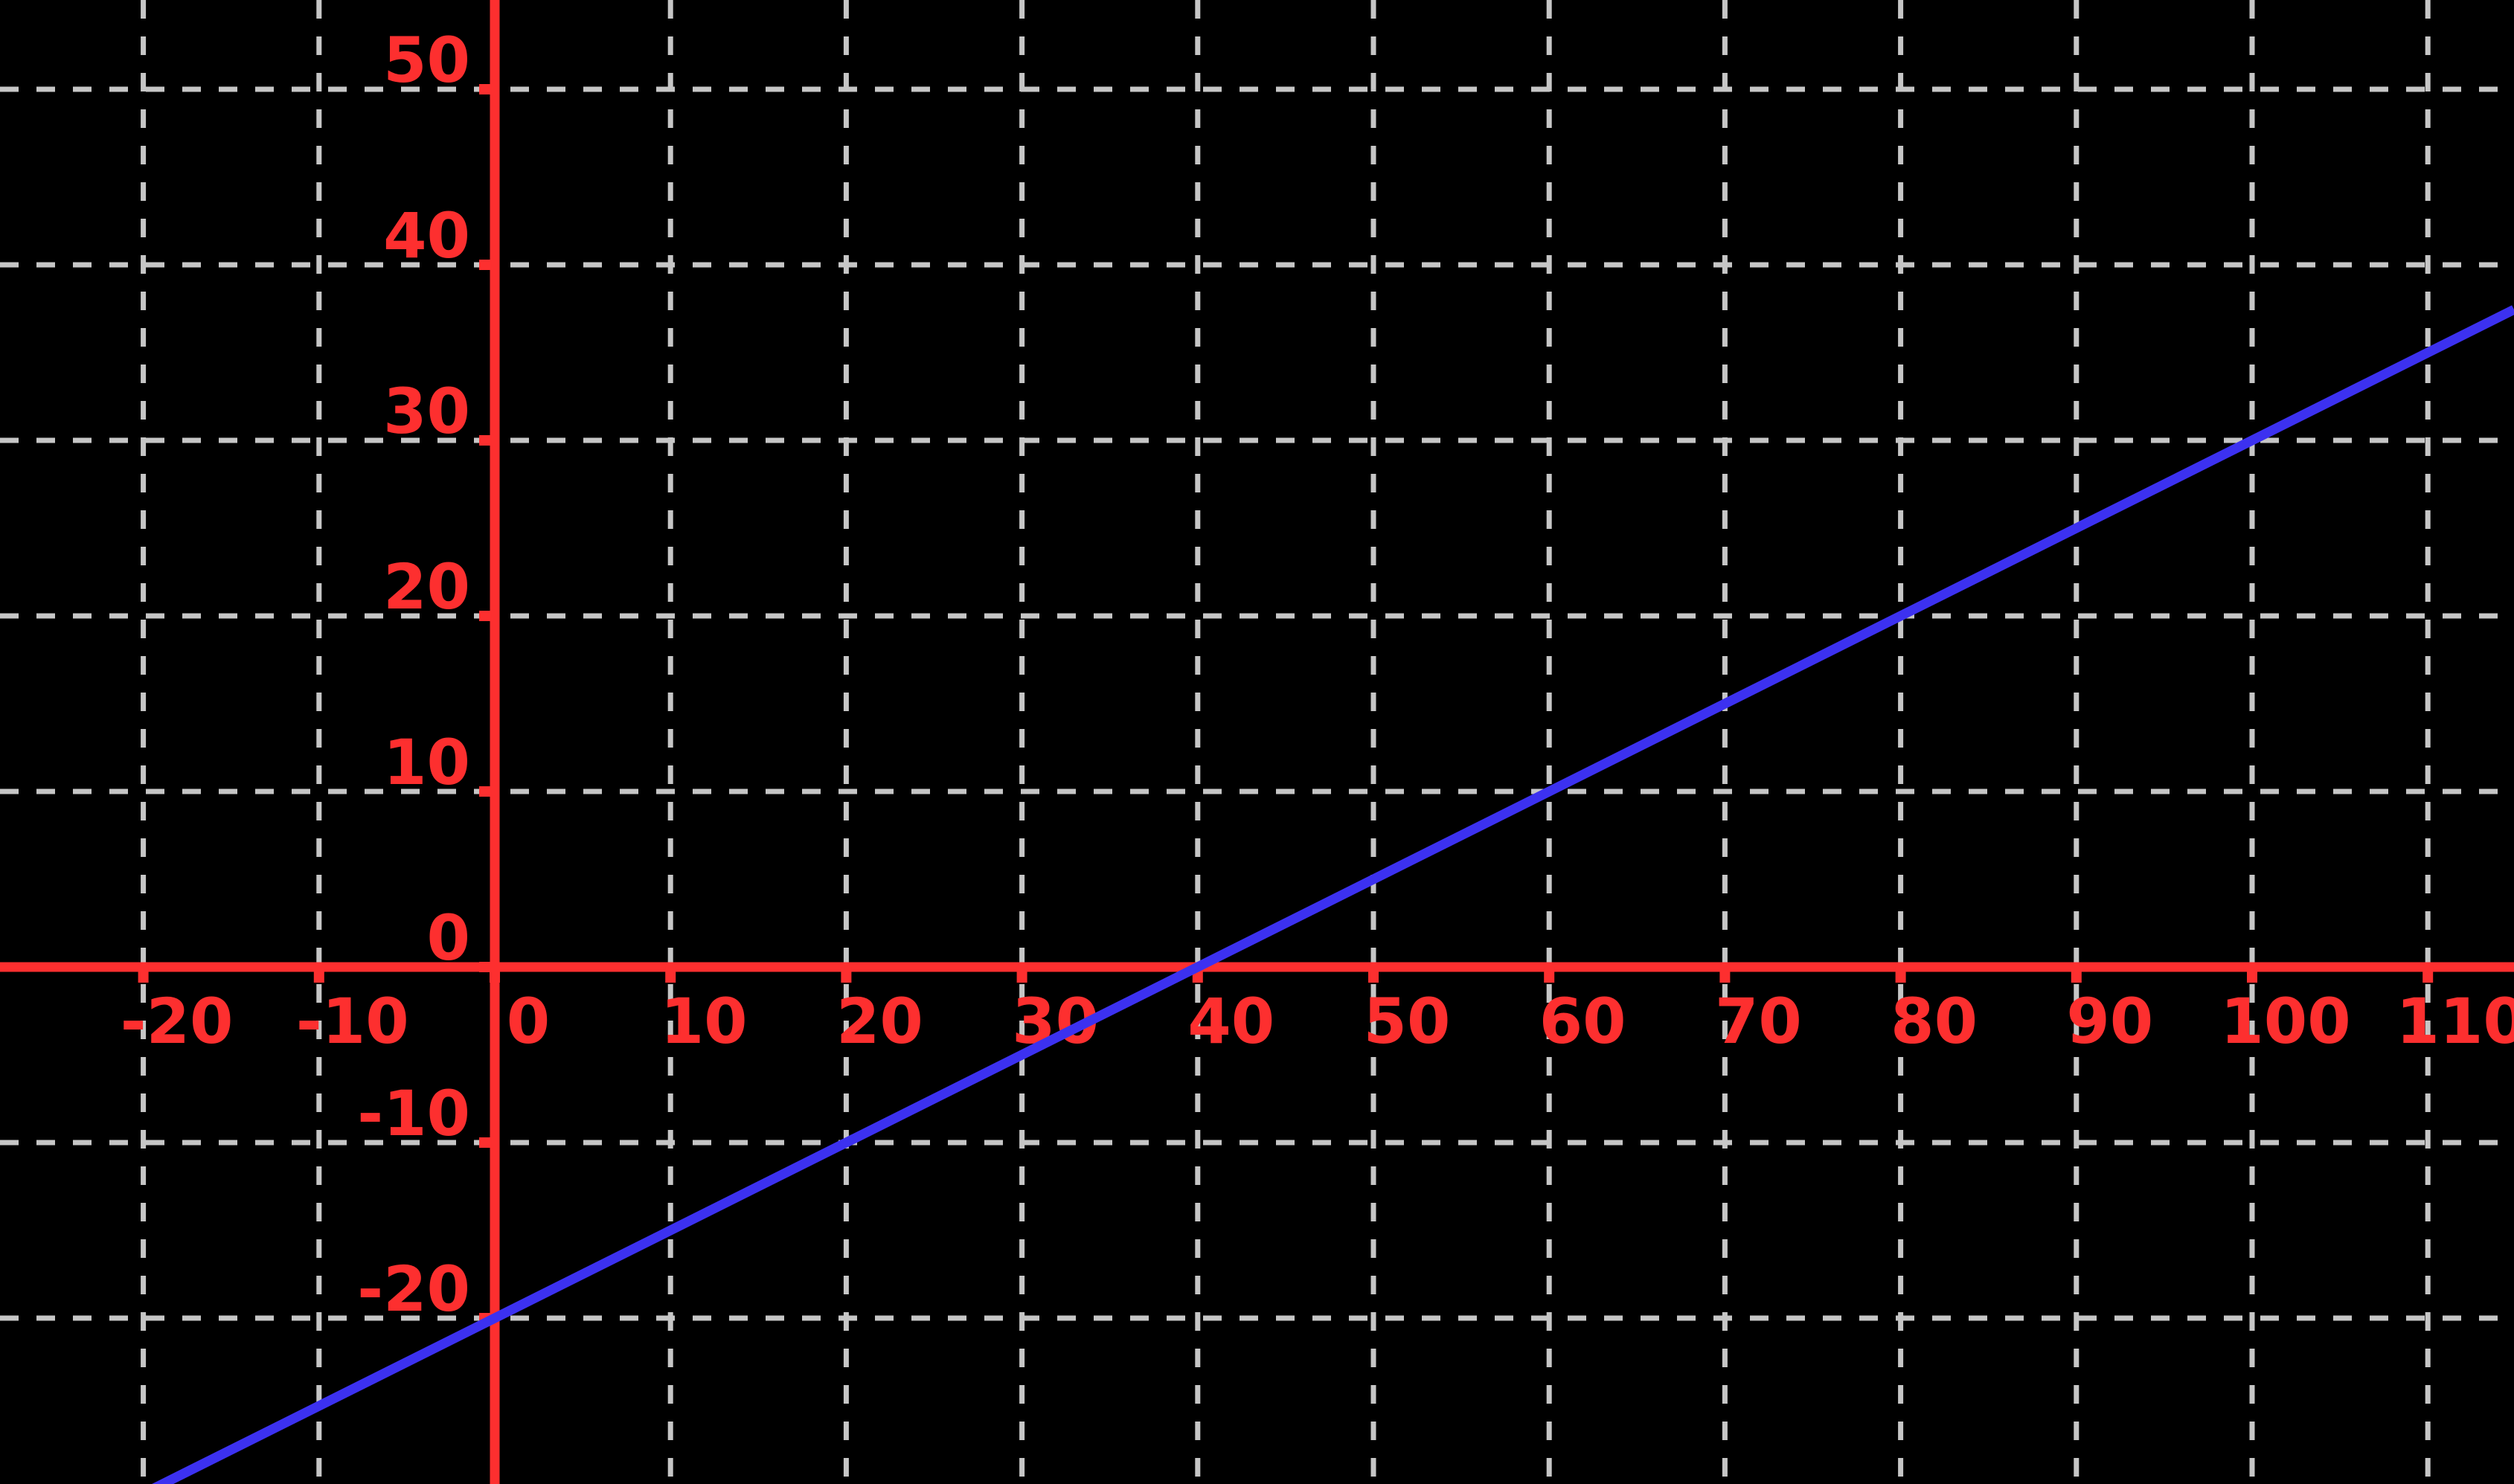  I want to click on x-tick-label: 90, so click(2109, 1021).